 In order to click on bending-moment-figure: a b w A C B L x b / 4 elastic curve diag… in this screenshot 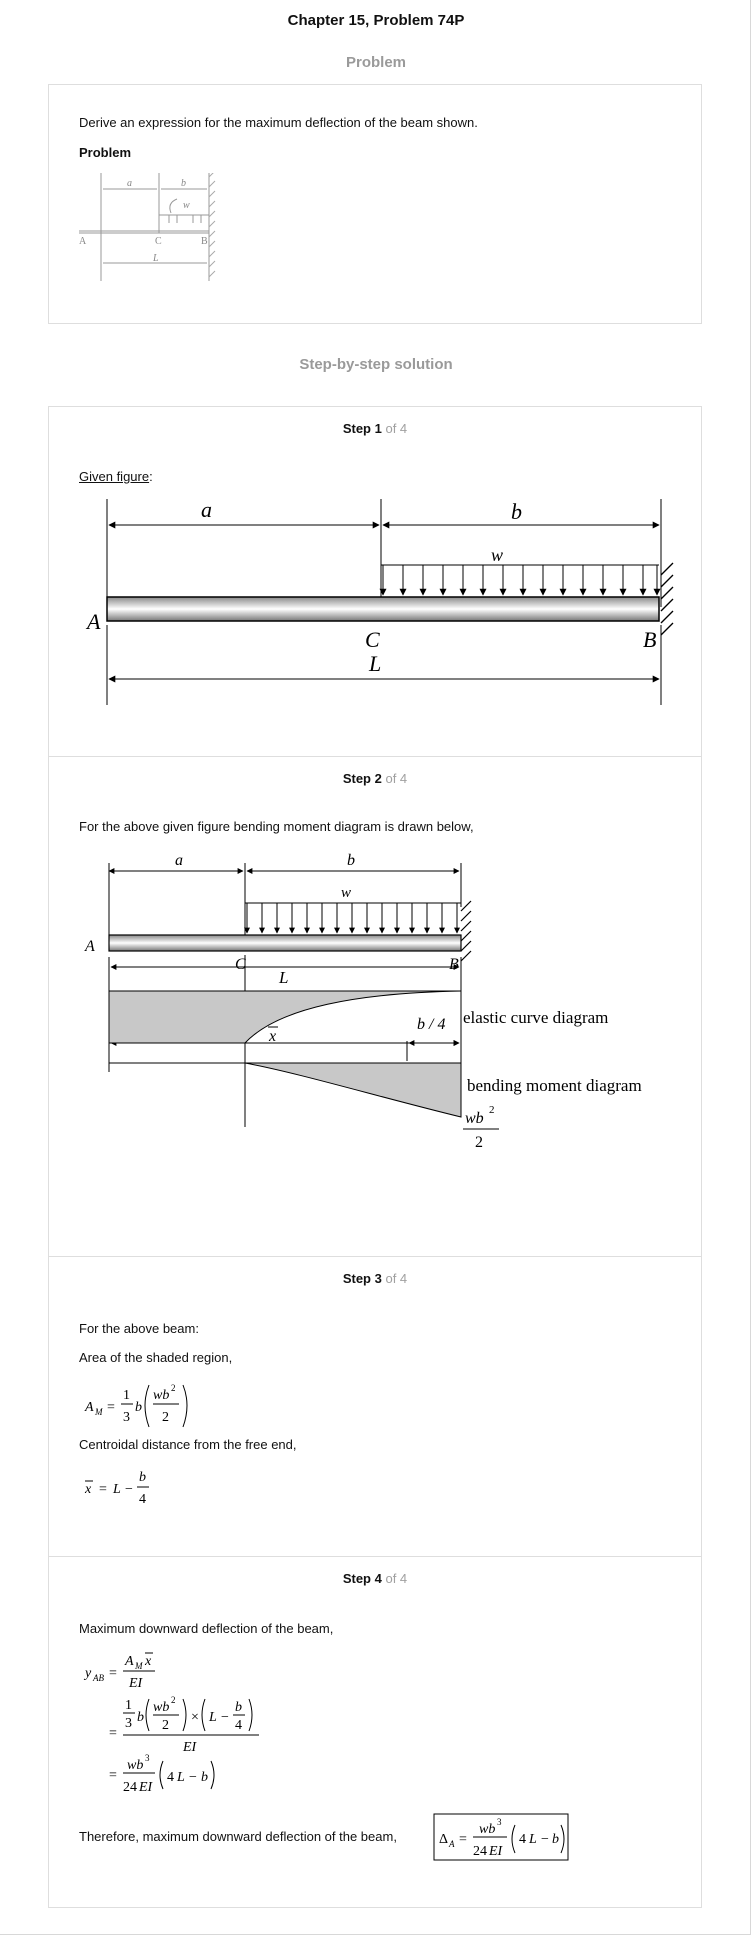, I will do `click(363, 1001)`.